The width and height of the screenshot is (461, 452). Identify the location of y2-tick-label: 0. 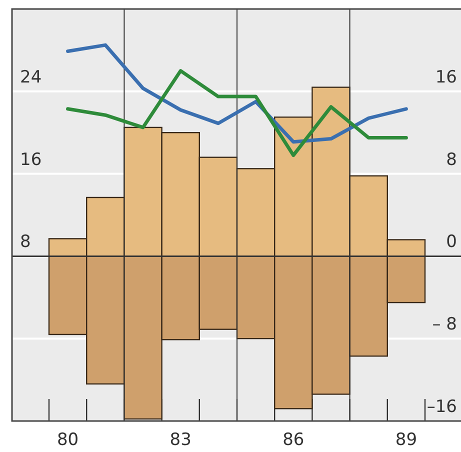
(451, 242).